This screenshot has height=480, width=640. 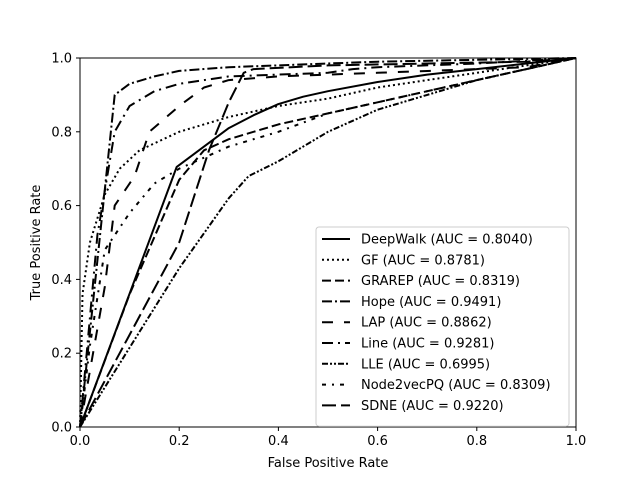 What do you see at coordinates (476, 441) in the screenshot?
I see `x-tick-label: 0.8` at bounding box center [476, 441].